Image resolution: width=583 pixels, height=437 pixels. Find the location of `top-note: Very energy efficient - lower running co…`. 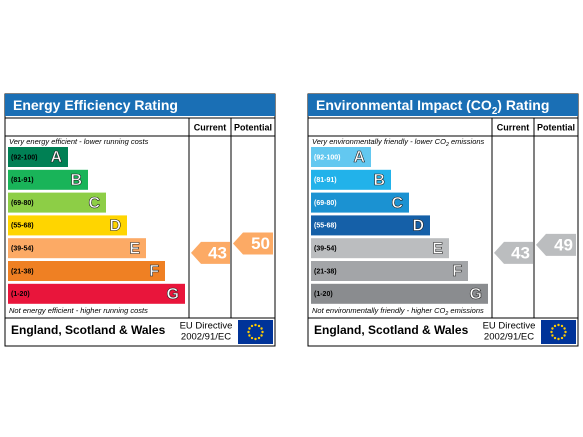

top-note: Very energy efficient - lower running co… is located at coordinates (79, 141).